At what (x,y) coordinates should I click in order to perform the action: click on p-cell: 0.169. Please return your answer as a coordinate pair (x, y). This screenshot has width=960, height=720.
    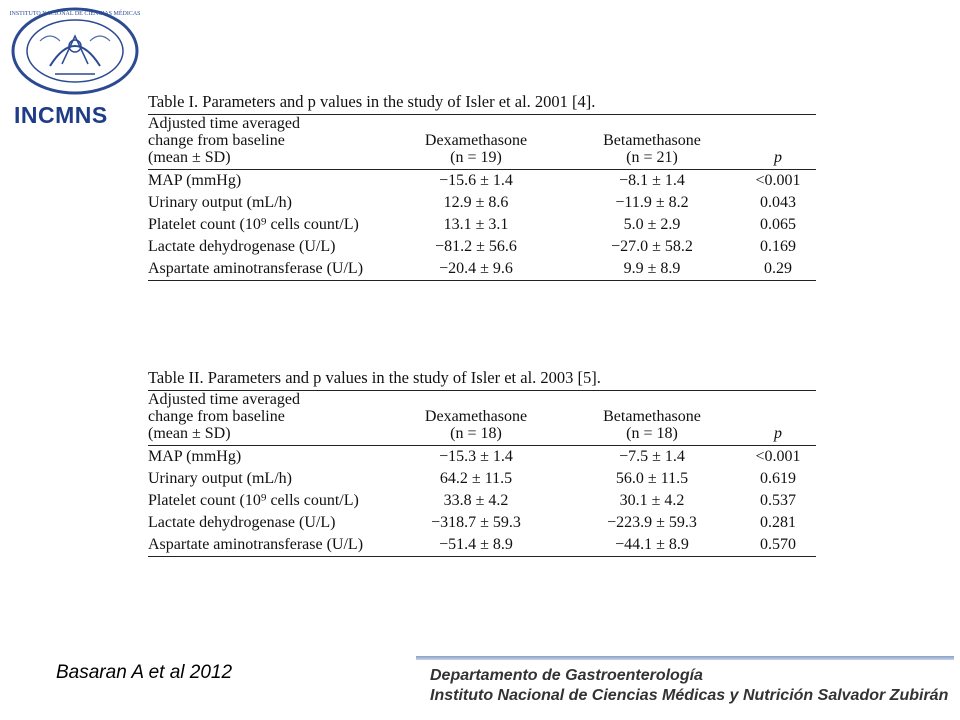
    Looking at the image, I should click on (778, 246).